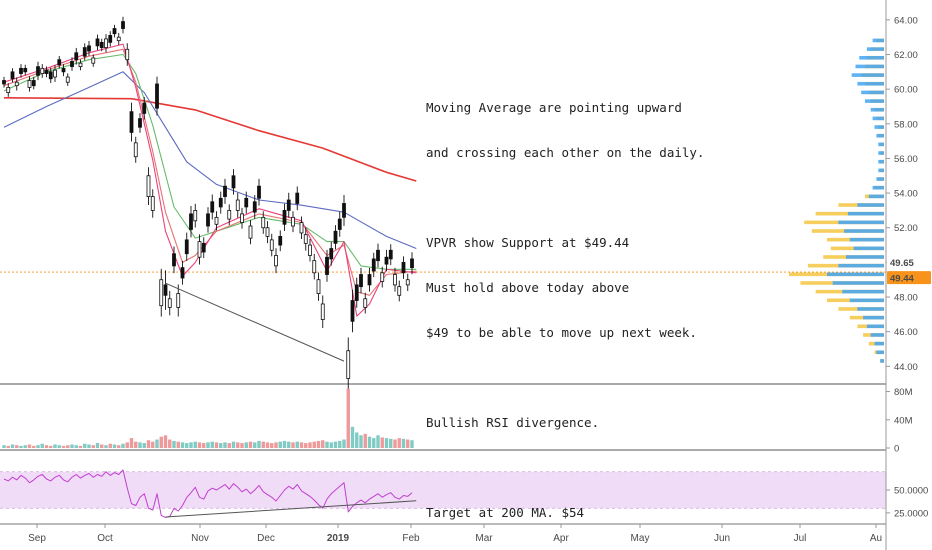 This screenshot has height=550, width=932. Describe the element at coordinates (902, 279) in the screenshot. I see `price-badge-label: 49.44` at that location.